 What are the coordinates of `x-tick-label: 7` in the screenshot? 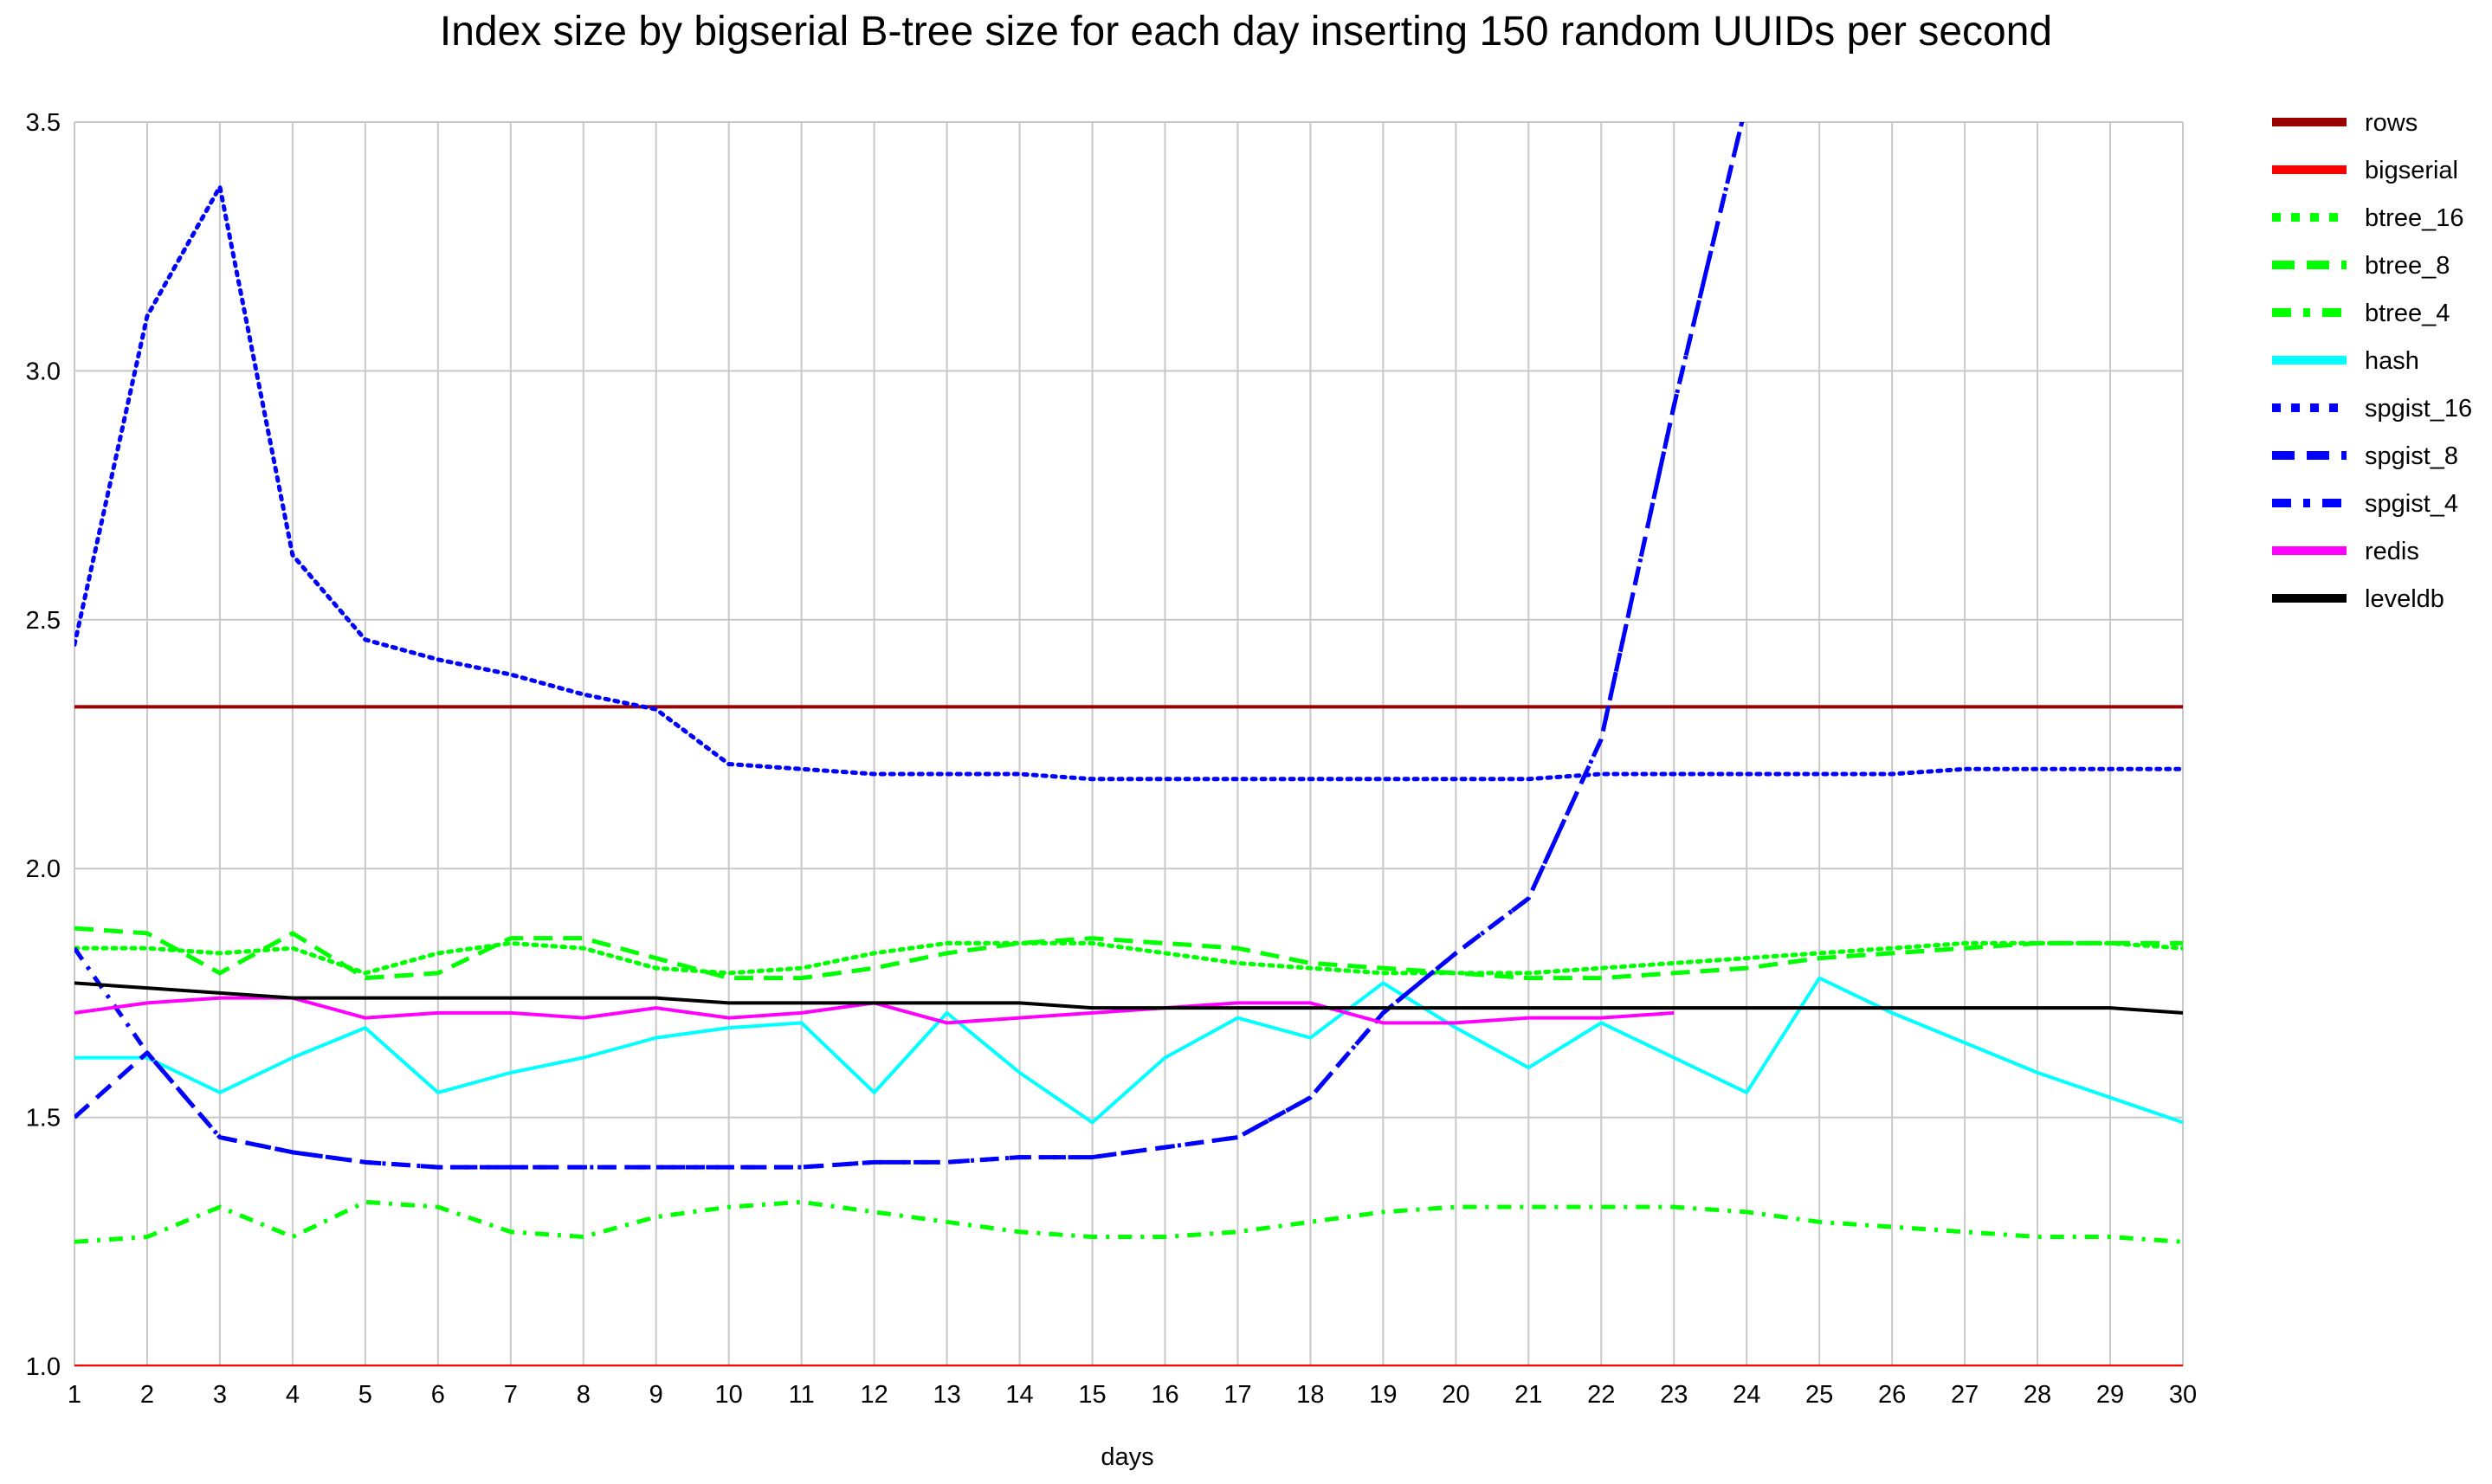 It's located at (511, 1395).